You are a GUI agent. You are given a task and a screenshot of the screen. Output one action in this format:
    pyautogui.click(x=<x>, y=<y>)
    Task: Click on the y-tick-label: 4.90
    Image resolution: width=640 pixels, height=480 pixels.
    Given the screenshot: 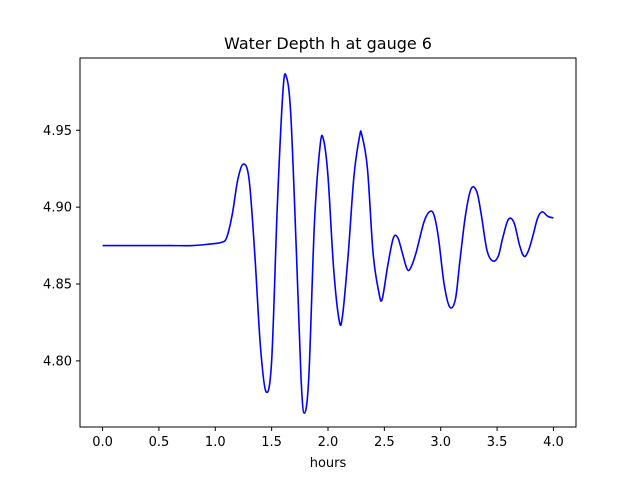 What is the action you would take?
    pyautogui.click(x=57, y=208)
    